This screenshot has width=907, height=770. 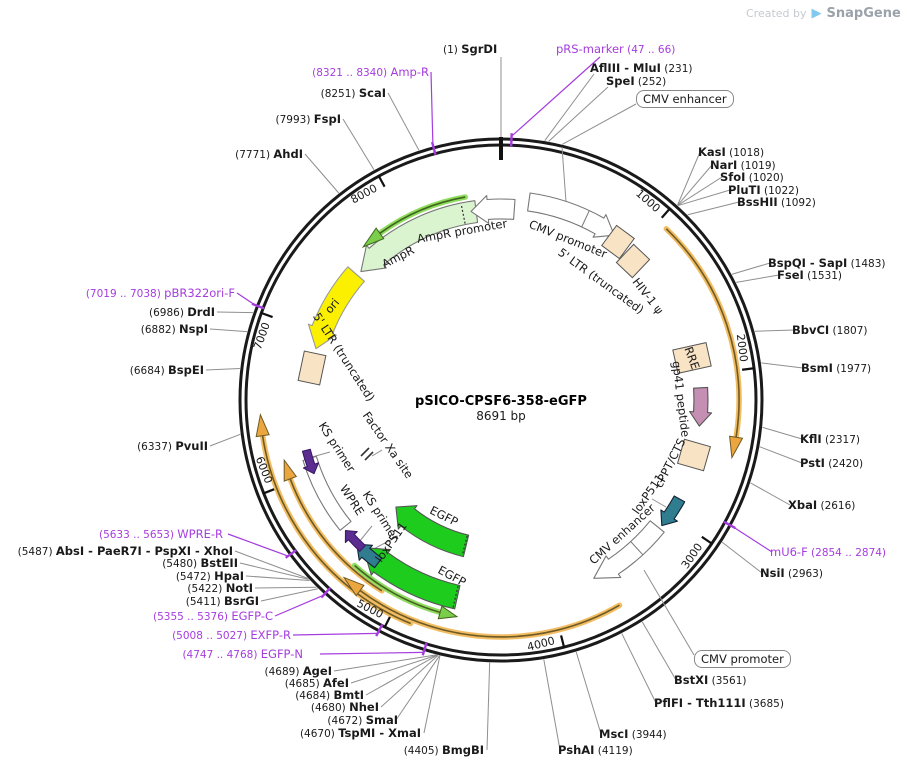 I want to click on site-pos: (1), so click(x=452, y=50).